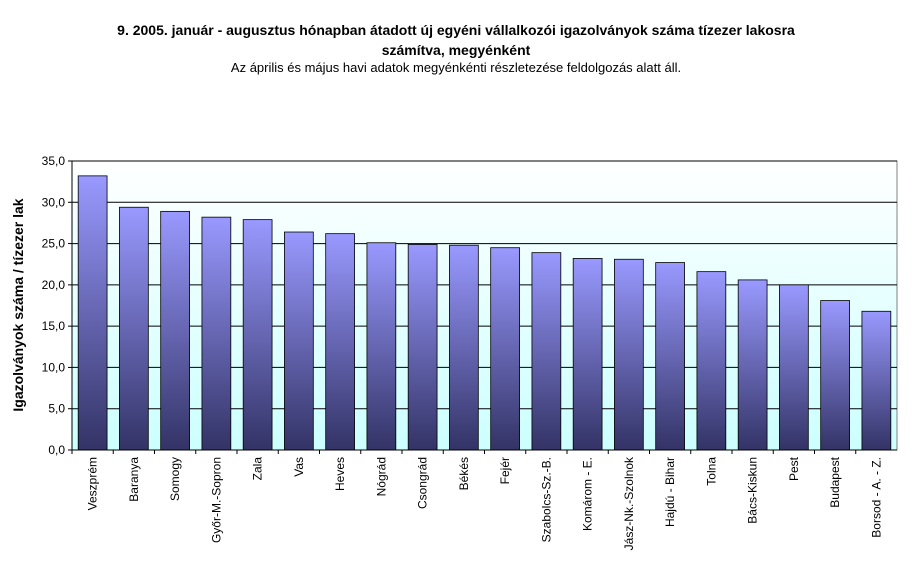 The height and width of the screenshot is (585, 912). Describe the element at coordinates (54, 244) in the screenshot. I see `y-tick-label: 25,0` at that location.